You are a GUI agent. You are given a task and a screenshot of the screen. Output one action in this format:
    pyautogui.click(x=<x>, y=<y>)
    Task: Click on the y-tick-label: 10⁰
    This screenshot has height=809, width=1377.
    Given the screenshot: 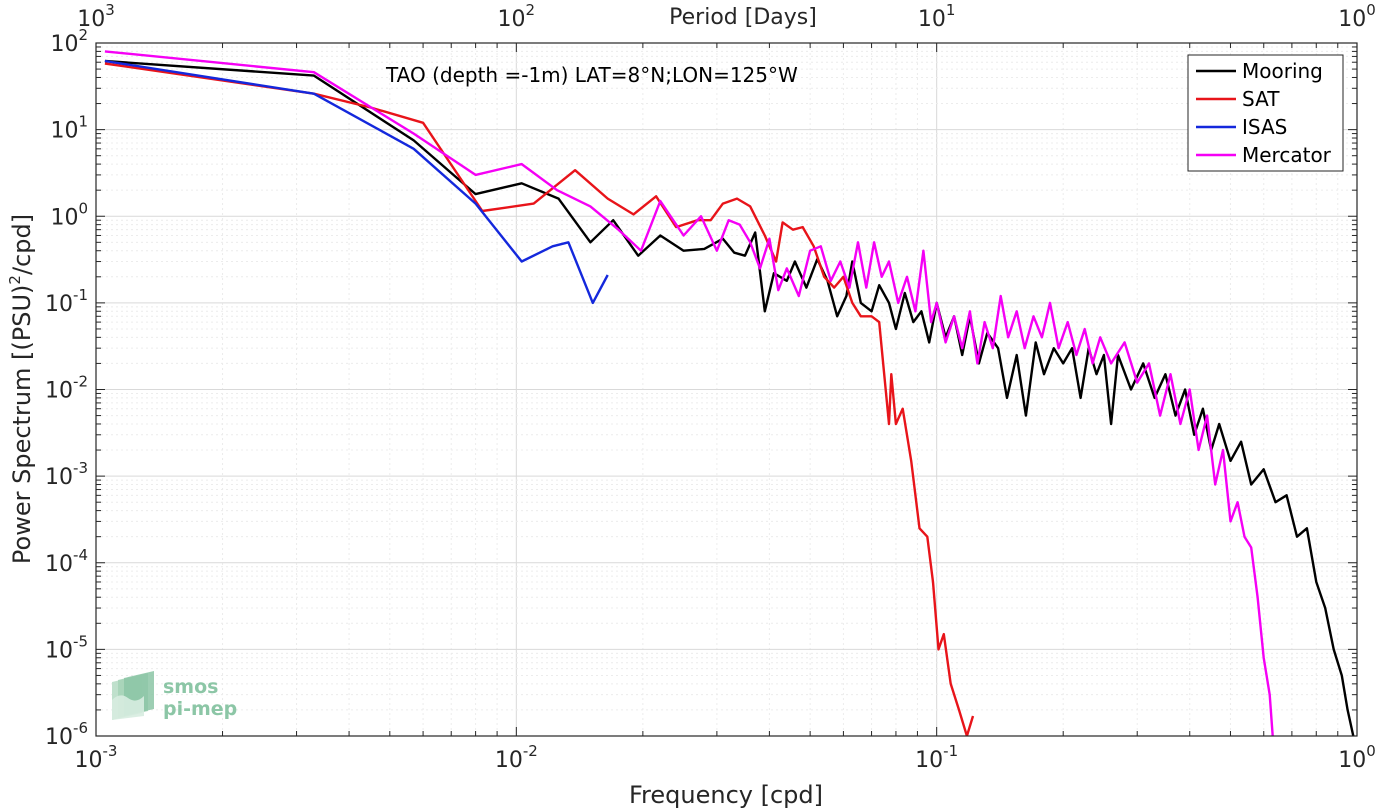 What is the action you would take?
    pyautogui.click(x=69, y=214)
    